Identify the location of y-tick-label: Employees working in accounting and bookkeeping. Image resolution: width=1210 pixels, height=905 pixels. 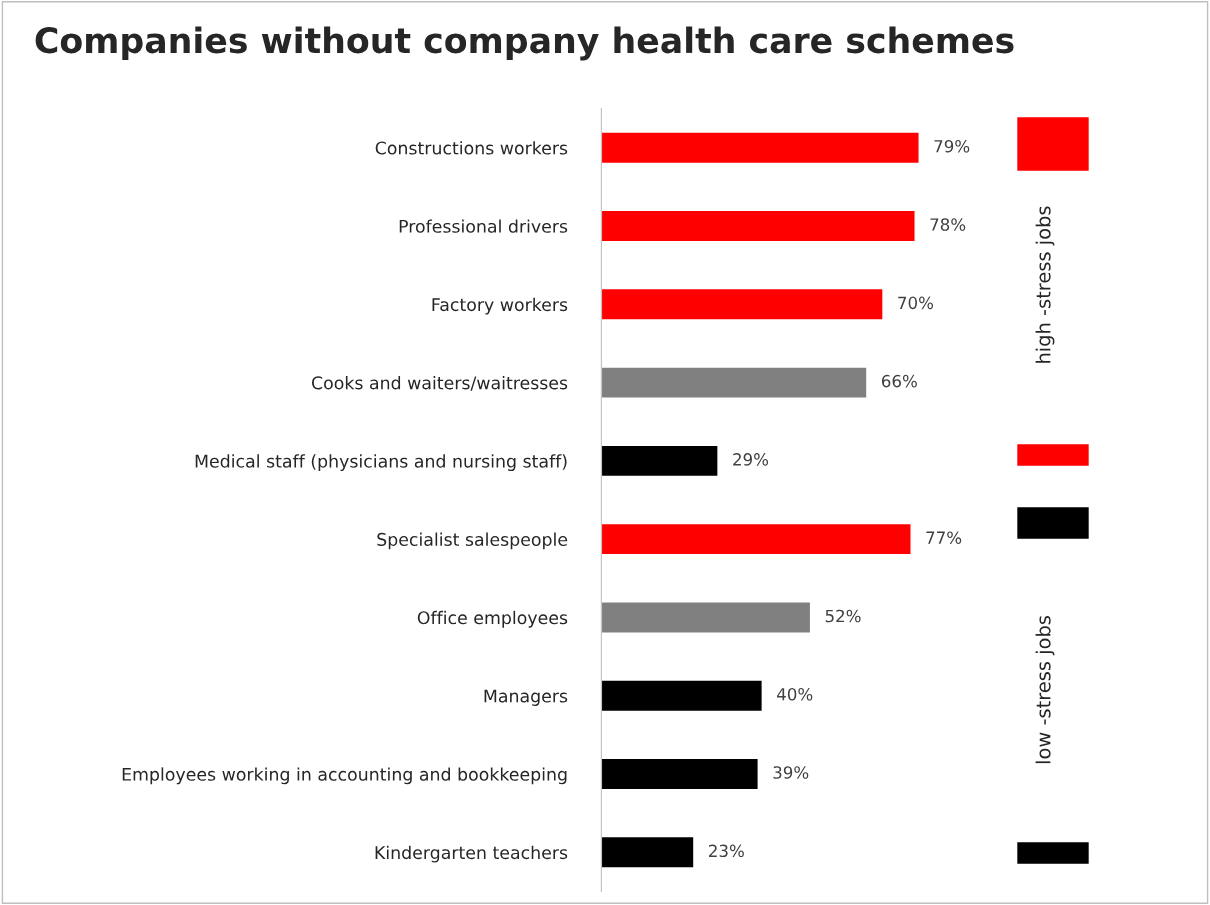
(344, 776).